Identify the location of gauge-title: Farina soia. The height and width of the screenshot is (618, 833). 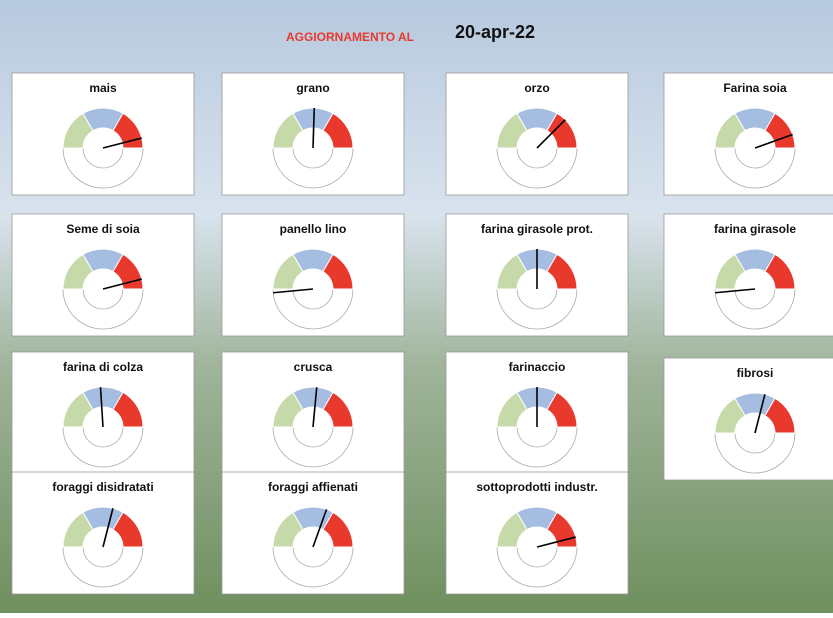
(755, 88).